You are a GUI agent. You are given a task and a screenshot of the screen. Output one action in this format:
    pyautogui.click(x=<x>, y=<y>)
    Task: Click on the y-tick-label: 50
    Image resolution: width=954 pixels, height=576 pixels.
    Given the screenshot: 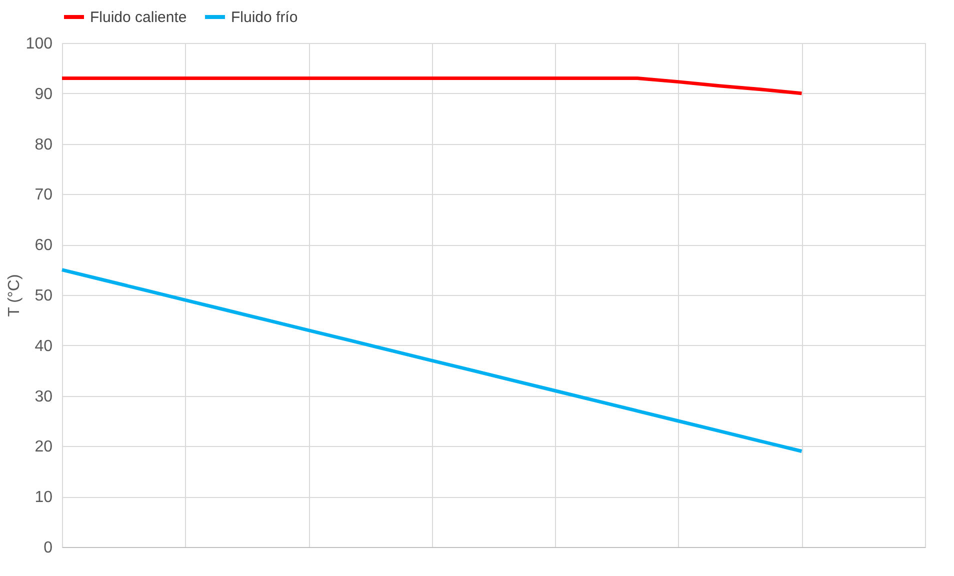 What is the action you would take?
    pyautogui.click(x=43, y=296)
    